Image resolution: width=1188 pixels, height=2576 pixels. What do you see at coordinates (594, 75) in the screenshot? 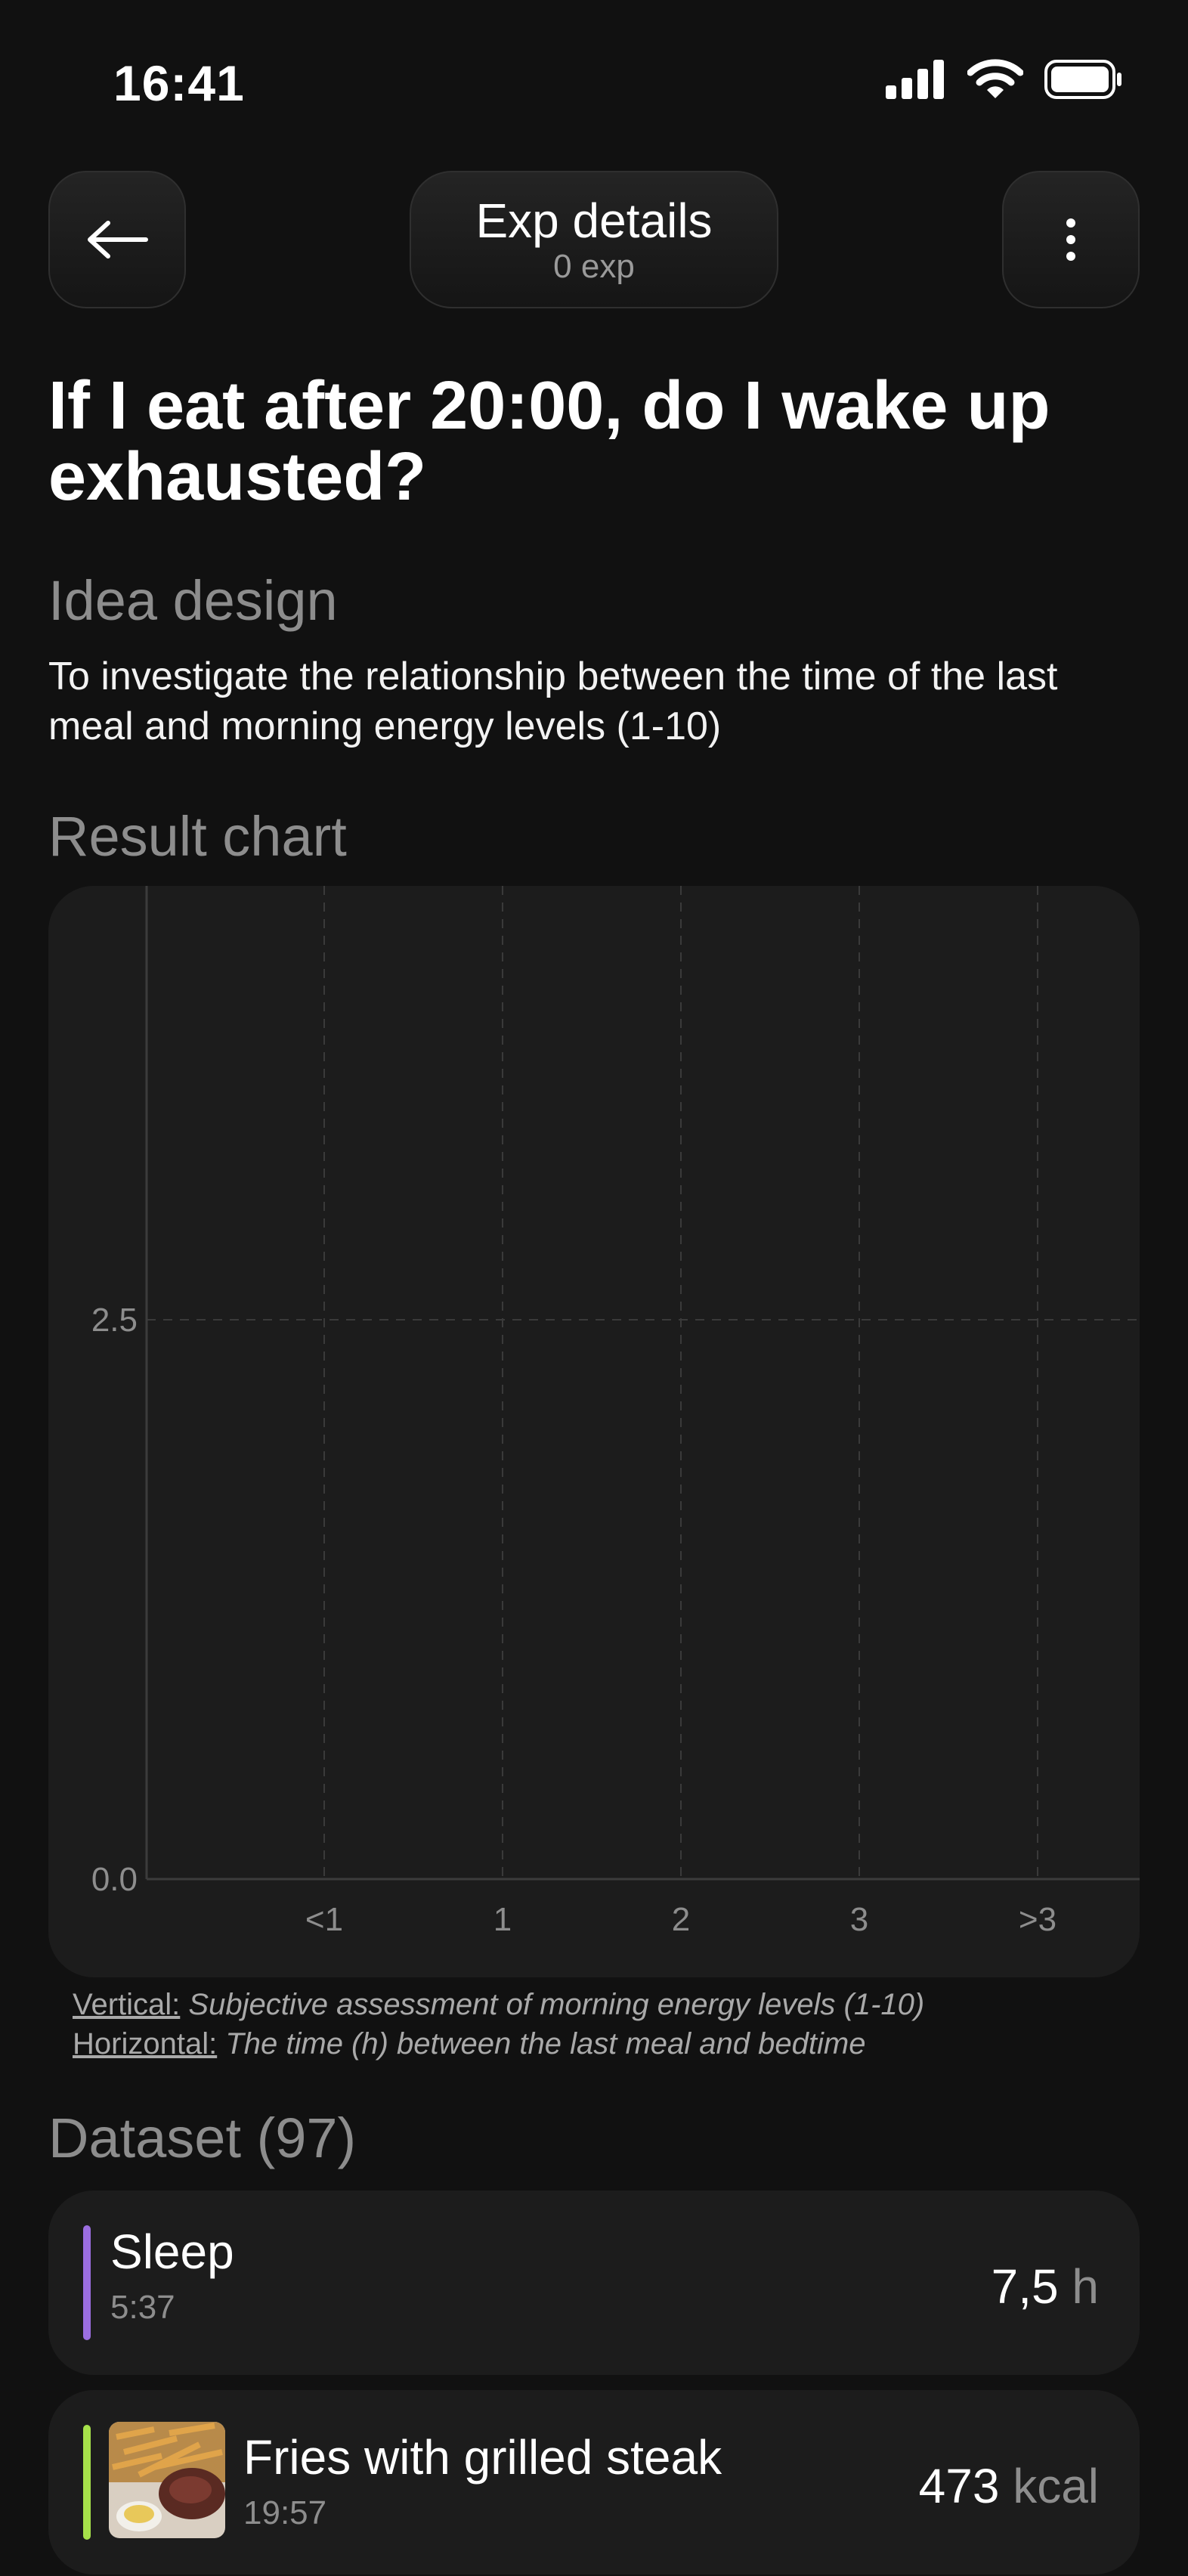
I see `status-bar: 16:41` at bounding box center [594, 75].